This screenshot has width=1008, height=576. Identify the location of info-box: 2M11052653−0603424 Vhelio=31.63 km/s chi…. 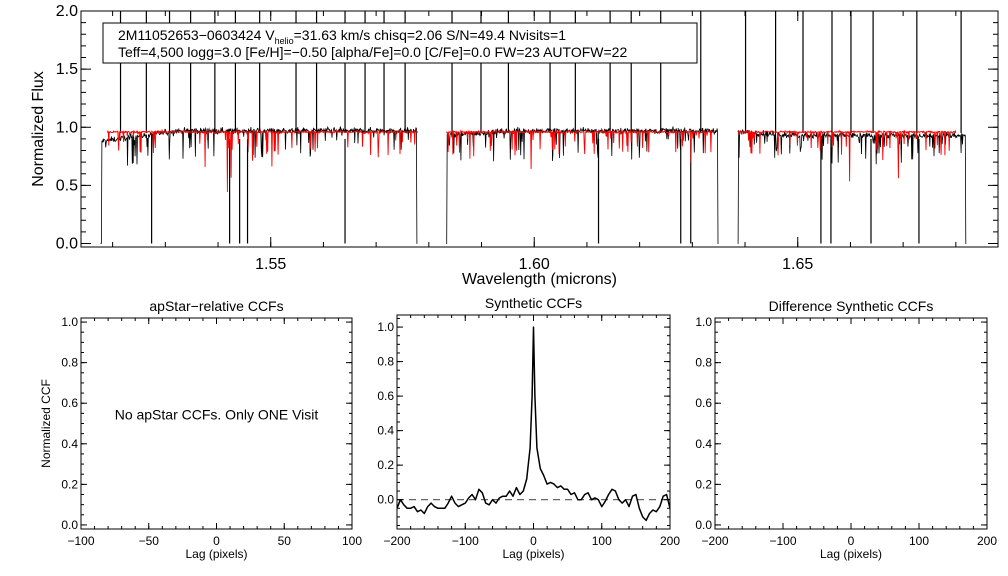
(400, 43).